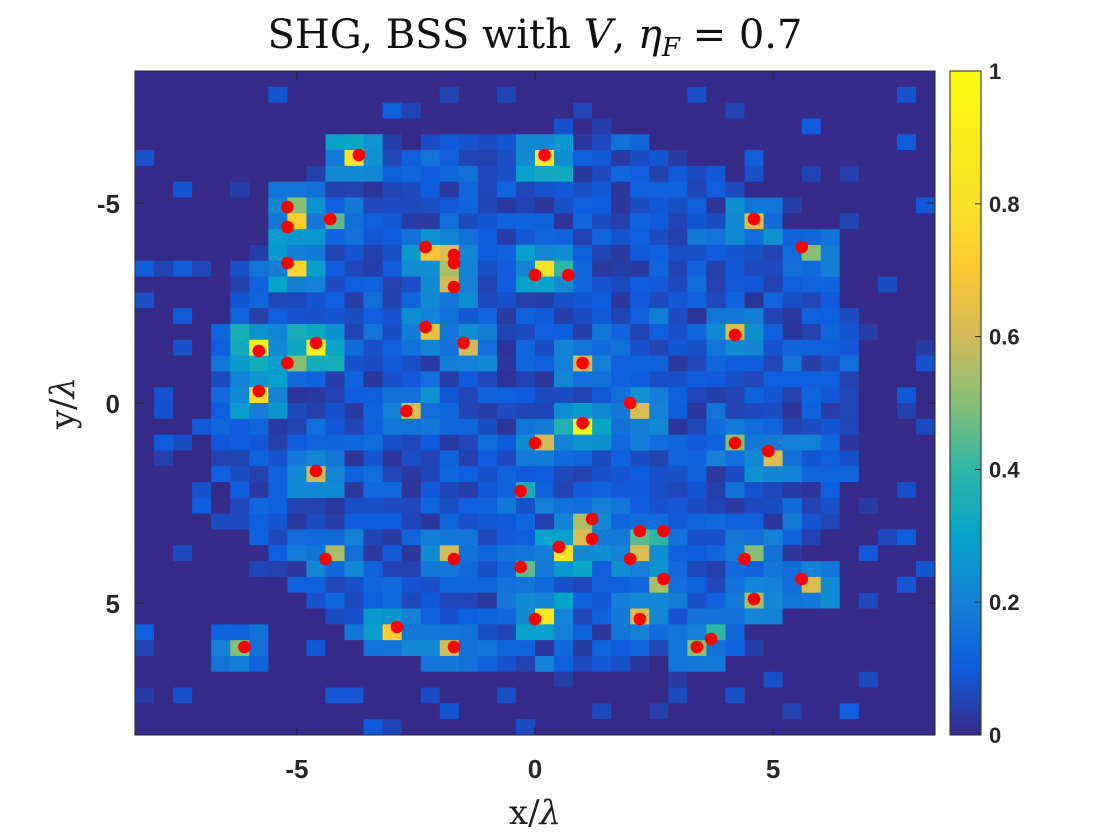 The width and height of the screenshot is (1120, 840). Describe the element at coordinates (997, 403) in the screenshot. I see `colorbar-ticks: 00.20.40.60.81` at that location.